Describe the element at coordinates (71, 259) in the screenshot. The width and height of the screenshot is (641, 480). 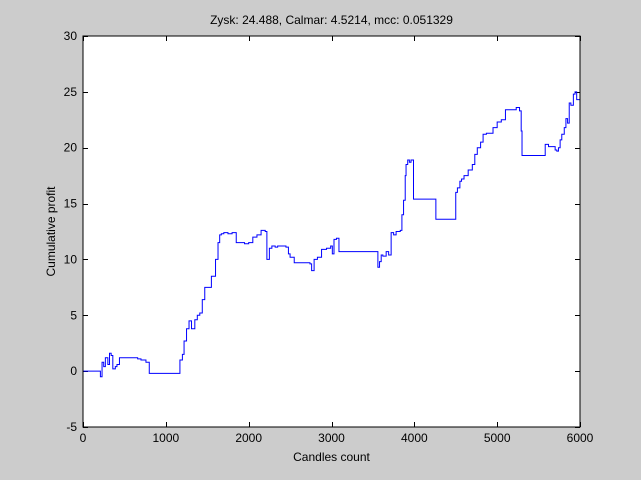
I see `y-tick-label: 10` at that location.